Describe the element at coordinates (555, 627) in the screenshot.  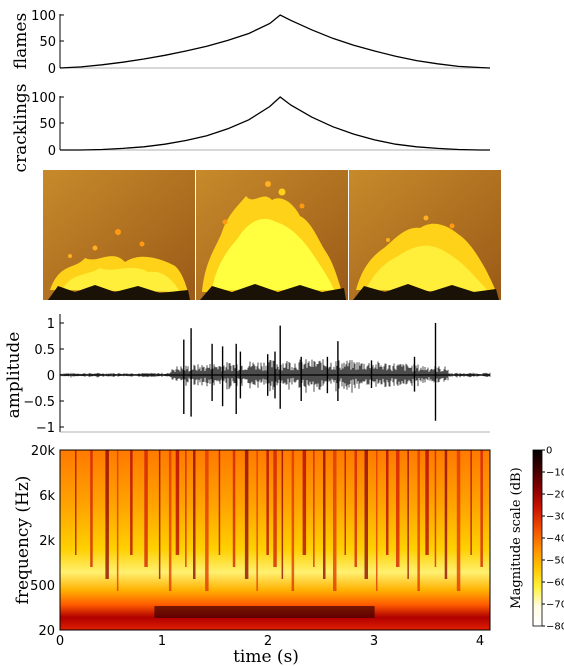
I see `colorbar-tick-label: −80` at that location.